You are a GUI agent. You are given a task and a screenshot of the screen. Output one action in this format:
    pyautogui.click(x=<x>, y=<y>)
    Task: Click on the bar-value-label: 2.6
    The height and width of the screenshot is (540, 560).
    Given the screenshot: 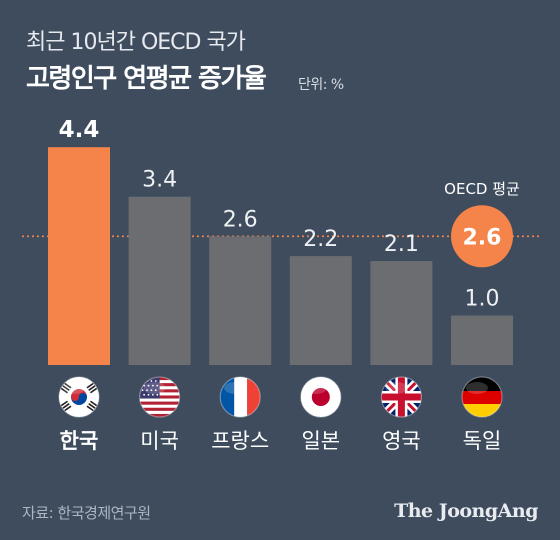 What is the action you would take?
    pyautogui.click(x=240, y=219)
    